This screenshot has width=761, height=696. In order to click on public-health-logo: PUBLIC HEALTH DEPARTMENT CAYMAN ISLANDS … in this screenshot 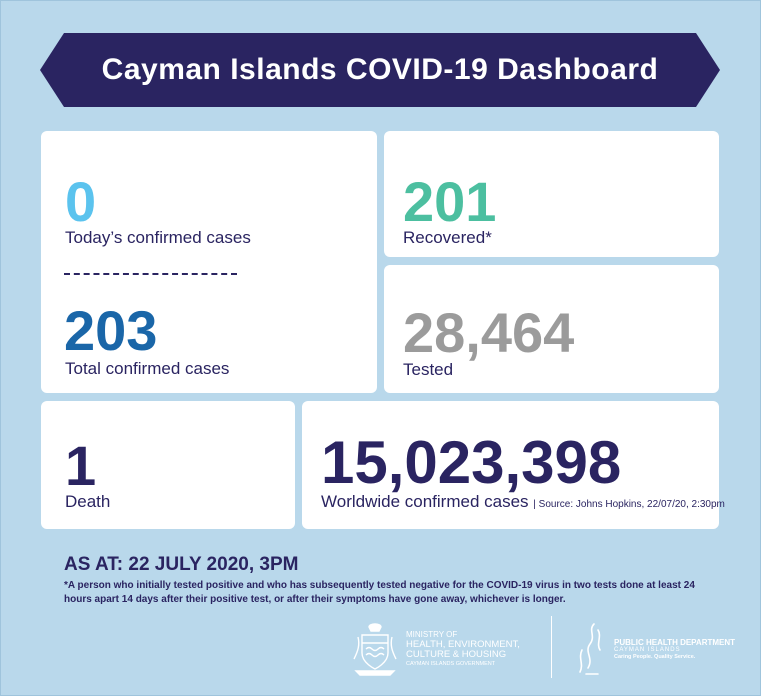, I will do `click(655, 649)`.